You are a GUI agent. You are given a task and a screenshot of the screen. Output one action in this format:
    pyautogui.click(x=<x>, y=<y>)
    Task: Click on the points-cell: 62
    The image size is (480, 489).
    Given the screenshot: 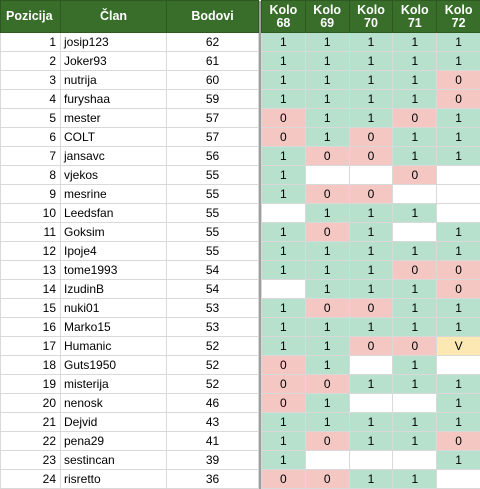 What is the action you would take?
    pyautogui.click(x=213, y=42)
    